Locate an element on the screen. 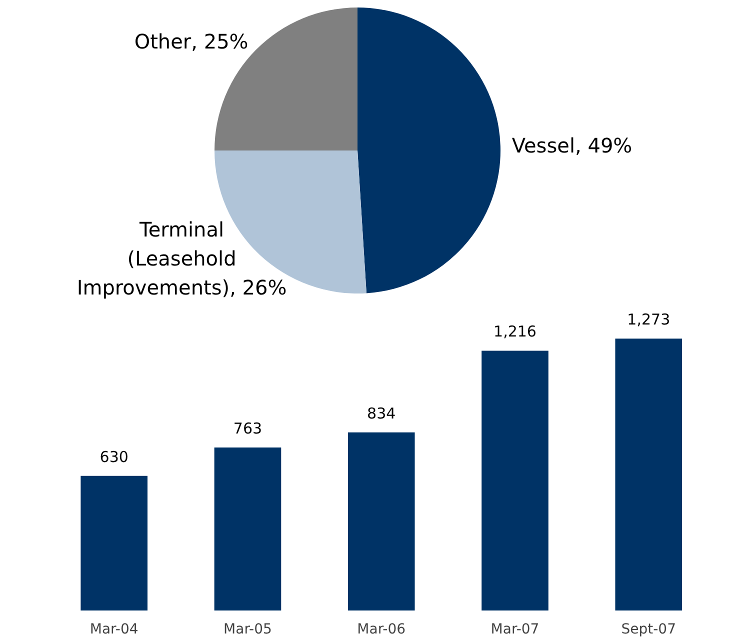  x-tick-label: Mar-04 is located at coordinates (114, 630).